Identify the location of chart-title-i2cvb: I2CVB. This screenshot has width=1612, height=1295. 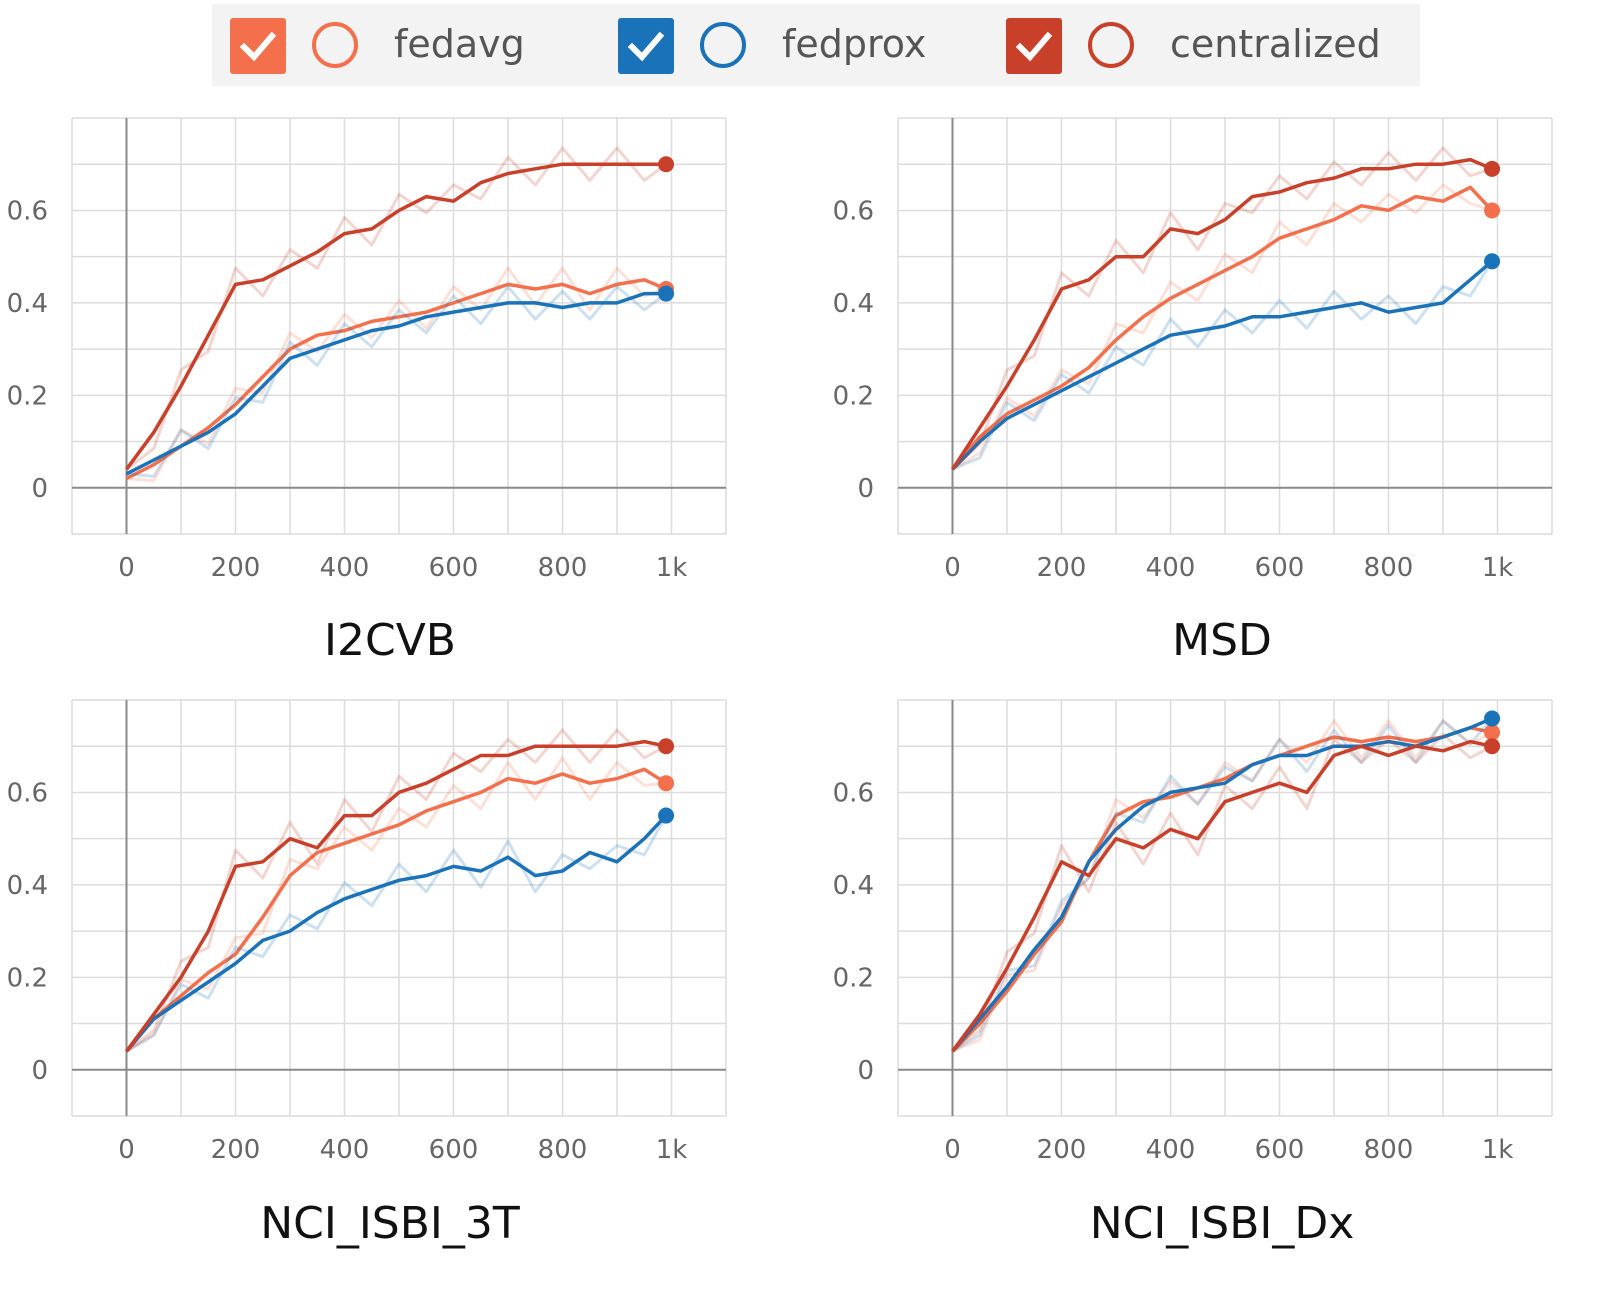
(390, 640).